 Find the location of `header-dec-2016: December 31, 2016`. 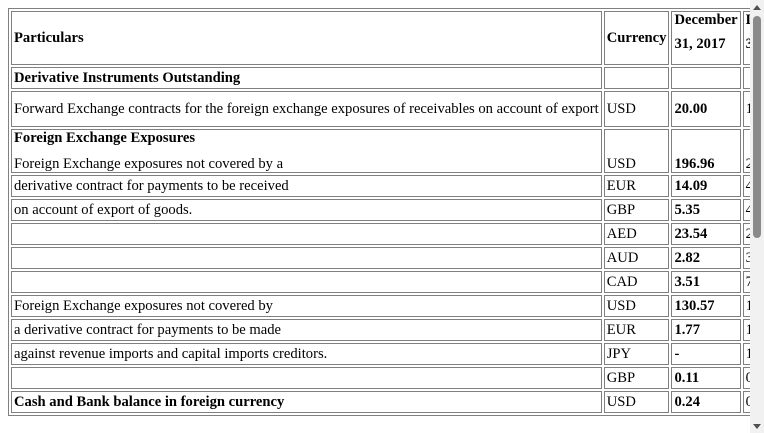

header-dec-2016: December 31, 2016 is located at coordinates (746, 38).